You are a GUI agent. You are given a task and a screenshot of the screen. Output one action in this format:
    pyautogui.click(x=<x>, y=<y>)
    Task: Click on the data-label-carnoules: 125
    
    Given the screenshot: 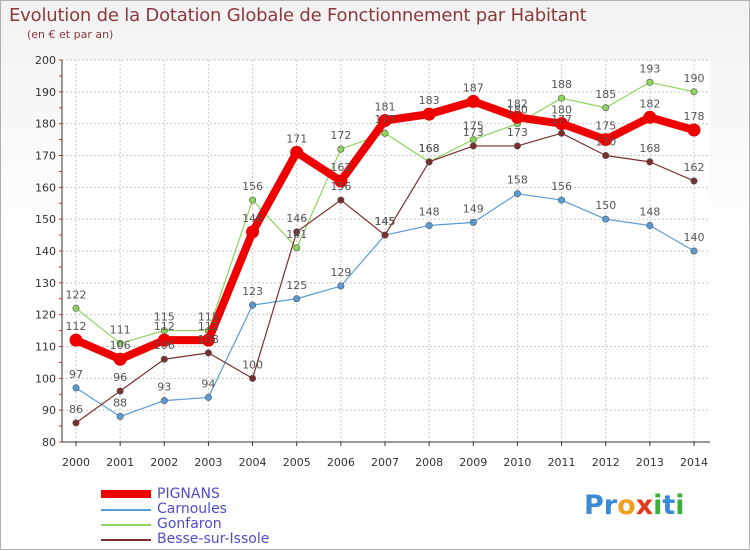 What is the action you would take?
    pyautogui.click(x=296, y=285)
    